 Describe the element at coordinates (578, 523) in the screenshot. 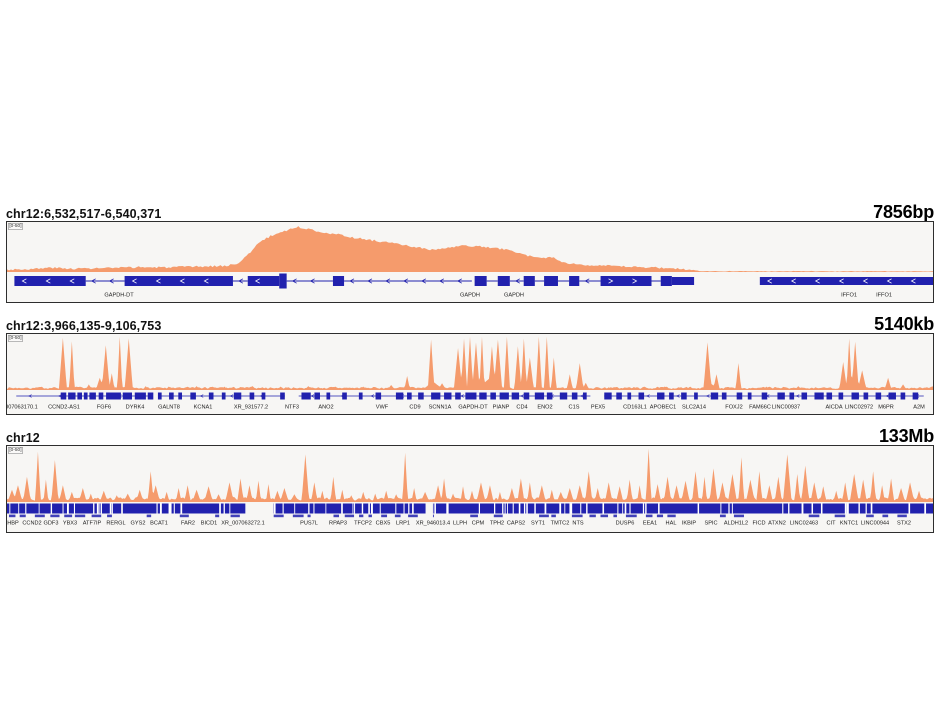

I see `gene-label: NTS` at that location.